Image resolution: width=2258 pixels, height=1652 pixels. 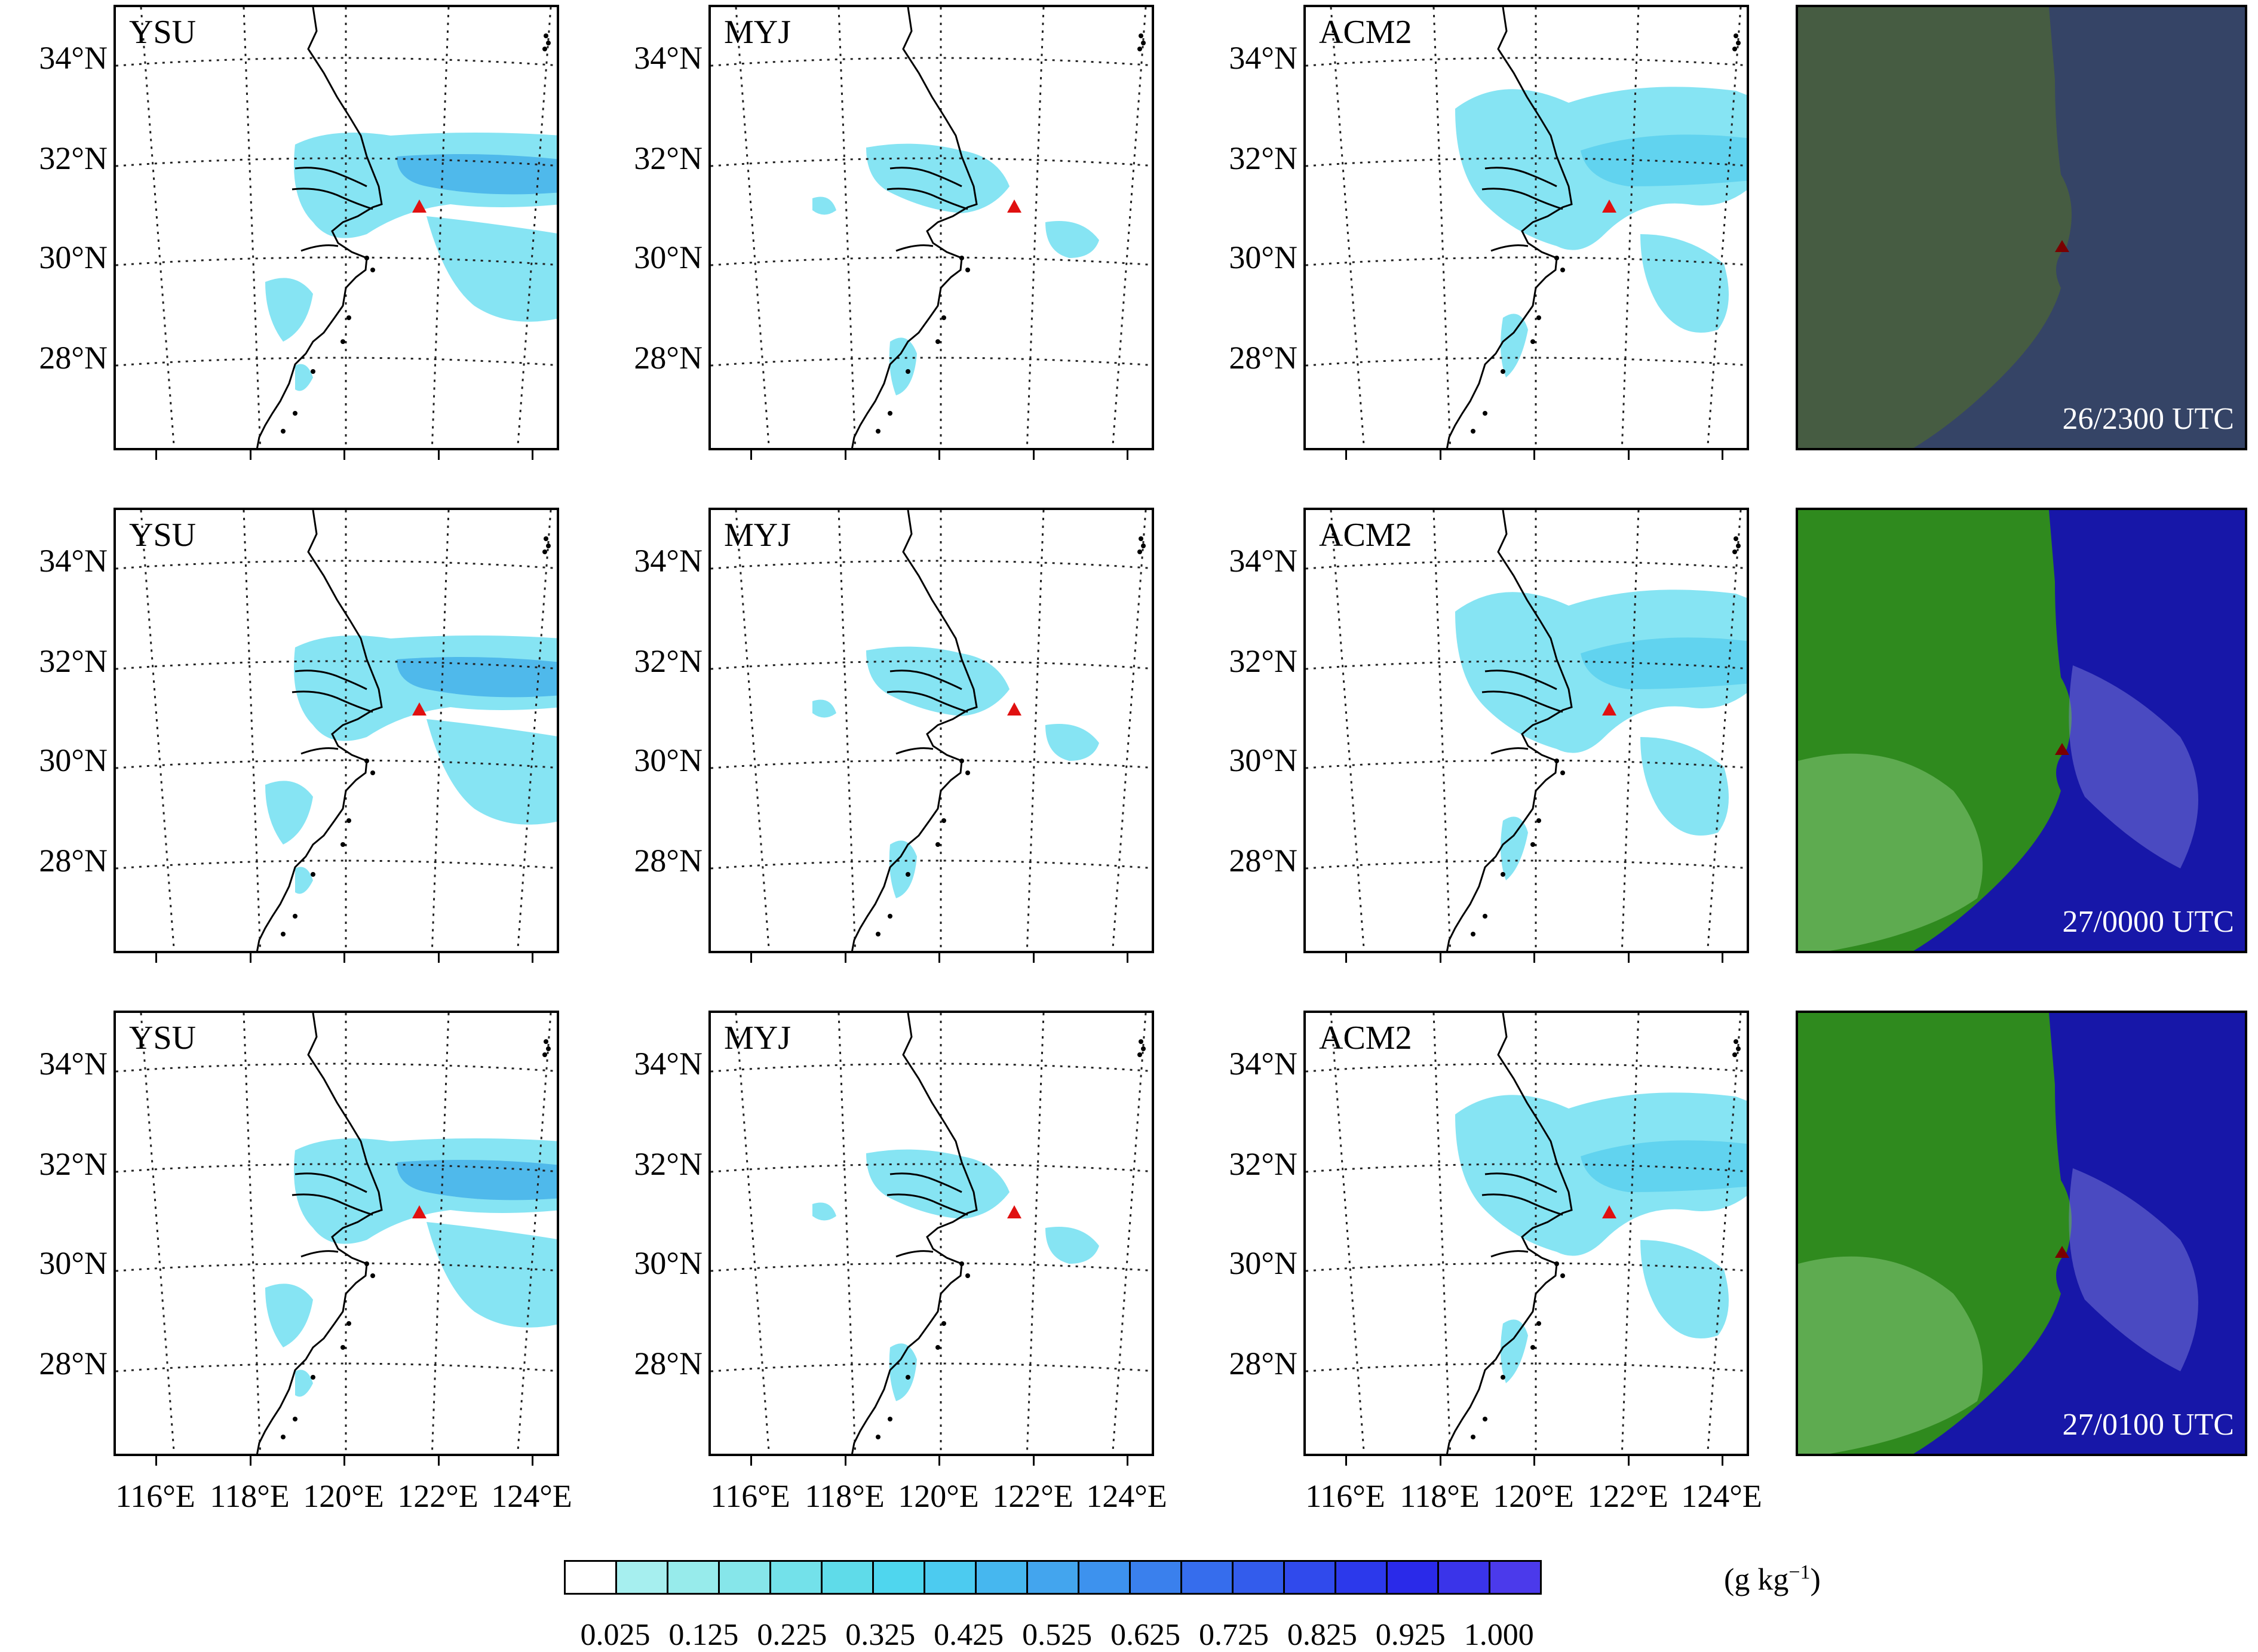 What do you see at coordinates (1410, 1635) in the screenshot?
I see `colorbar-label: 0.925` at bounding box center [1410, 1635].